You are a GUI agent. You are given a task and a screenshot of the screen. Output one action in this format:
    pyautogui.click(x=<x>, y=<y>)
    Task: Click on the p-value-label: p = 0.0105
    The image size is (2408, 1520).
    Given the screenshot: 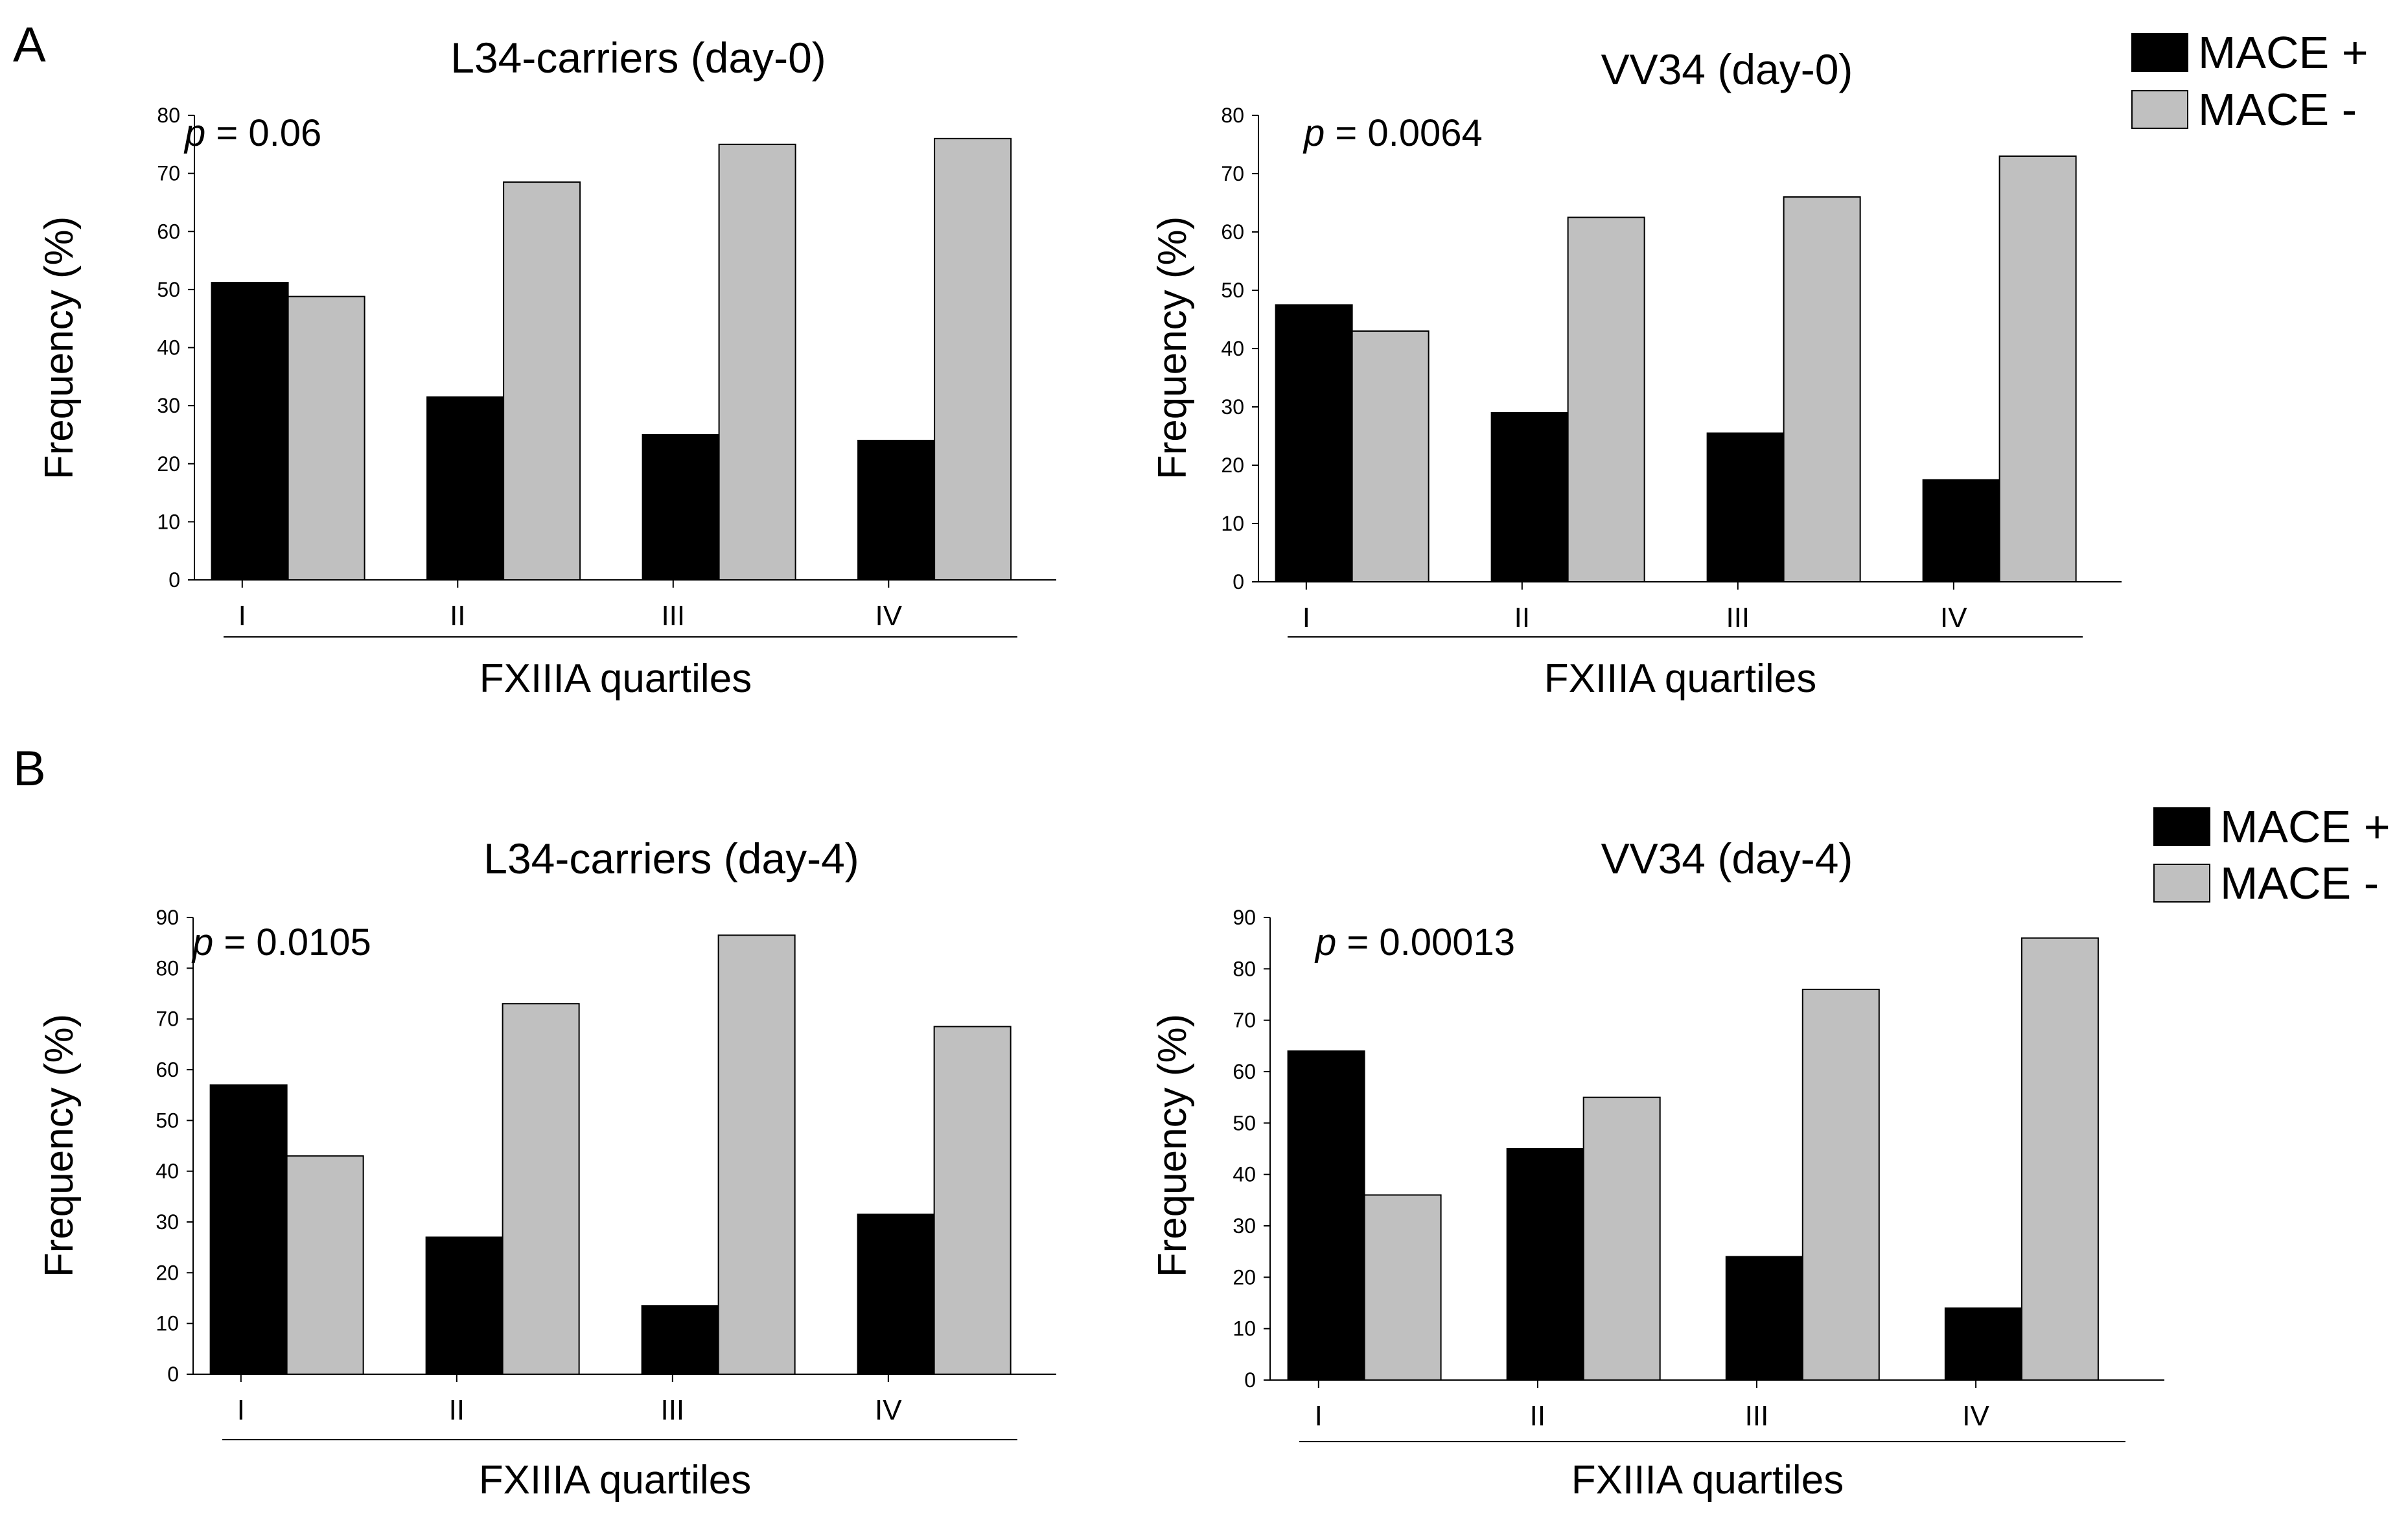 What is the action you would take?
    pyautogui.click(x=281, y=942)
    